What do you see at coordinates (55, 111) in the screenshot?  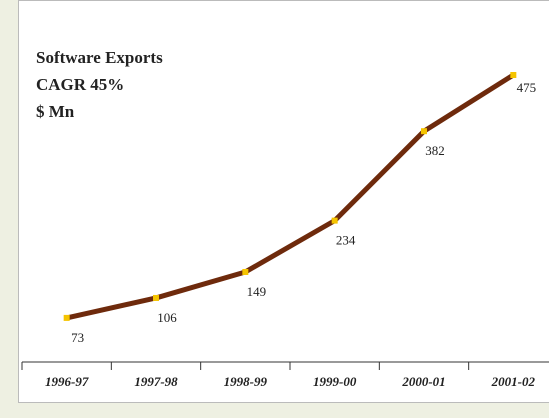 I see `chart-title: $ Mn` at bounding box center [55, 111].